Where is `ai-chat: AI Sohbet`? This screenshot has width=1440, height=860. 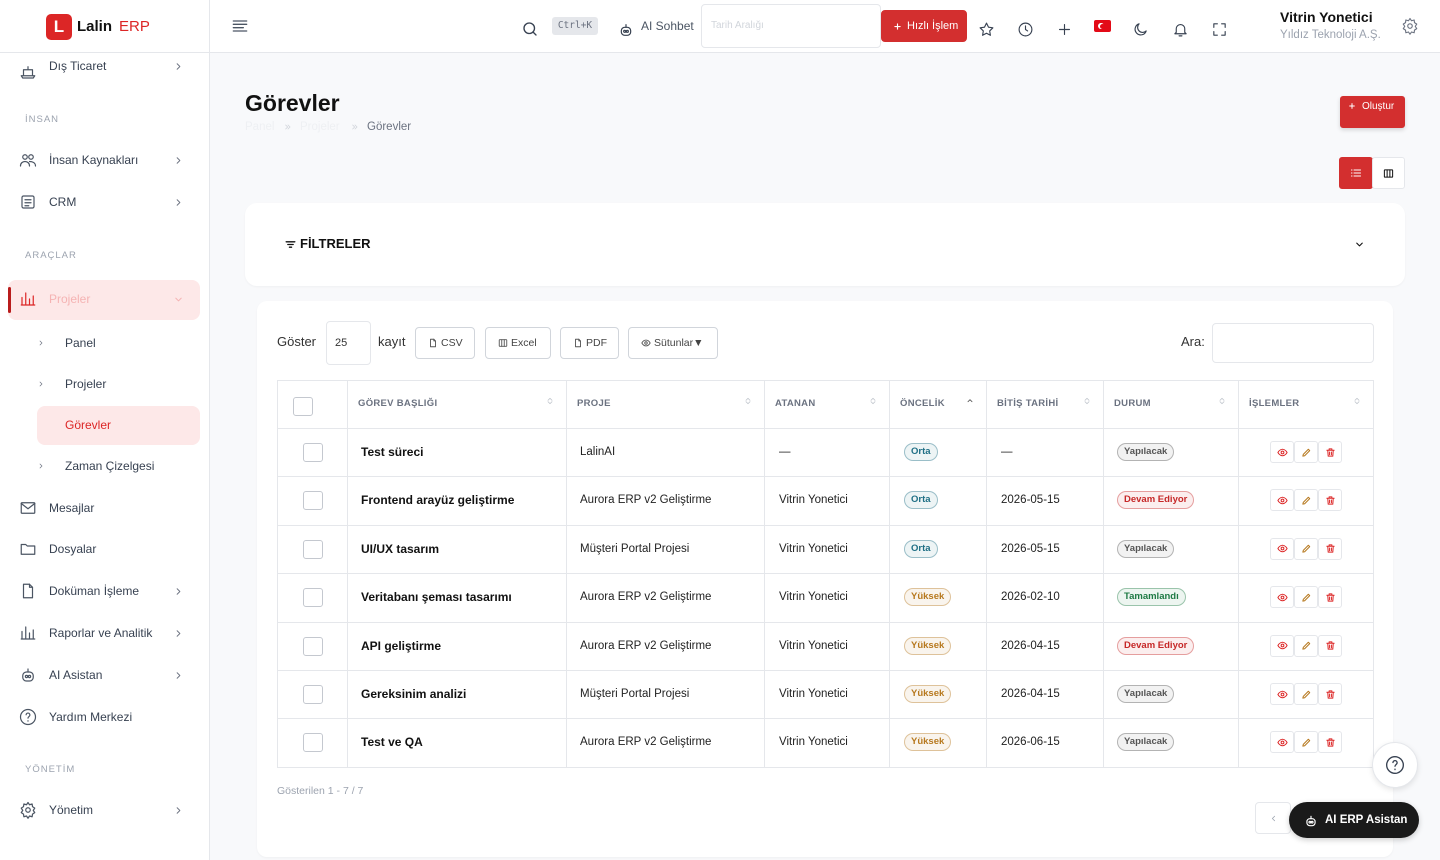
ai-chat: AI Sohbet is located at coordinates (667, 26).